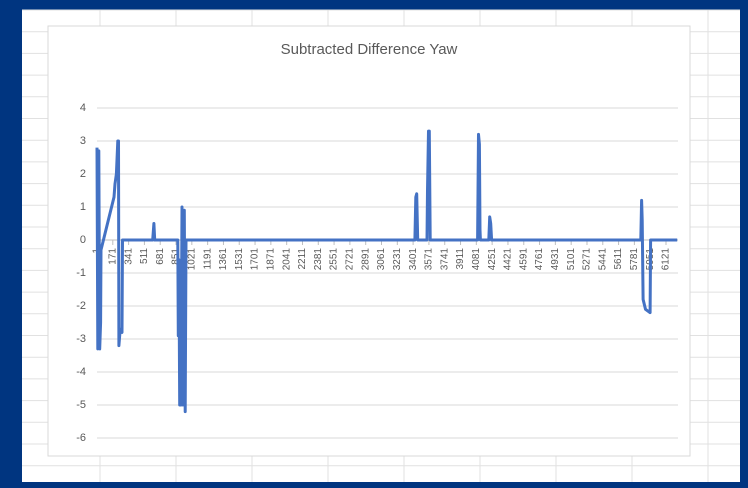 Image resolution: width=748 pixels, height=488 pixels. What do you see at coordinates (223, 259) in the screenshot?
I see `x-tick-label: 1361` at bounding box center [223, 259].